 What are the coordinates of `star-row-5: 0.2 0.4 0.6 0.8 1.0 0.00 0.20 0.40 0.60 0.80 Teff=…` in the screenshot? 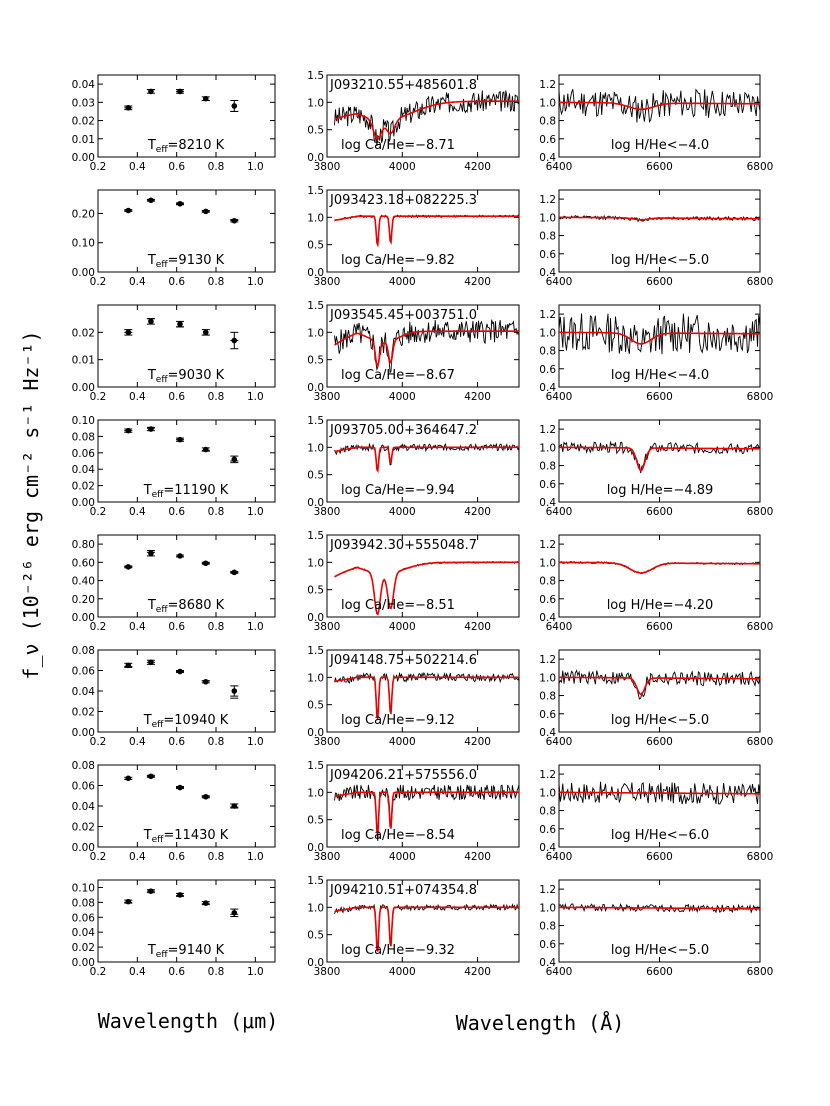 It's located at (423, 581).